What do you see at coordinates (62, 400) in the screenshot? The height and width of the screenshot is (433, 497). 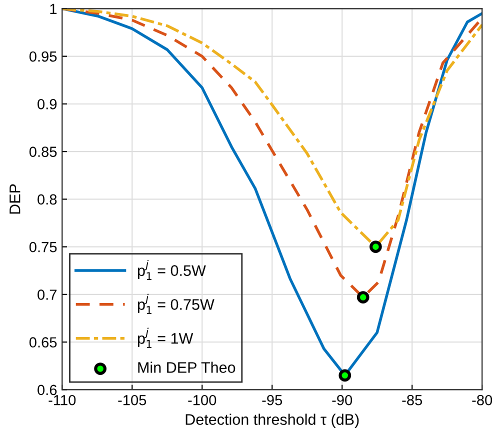 I see `x-tick-label: -110` at bounding box center [62, 400].